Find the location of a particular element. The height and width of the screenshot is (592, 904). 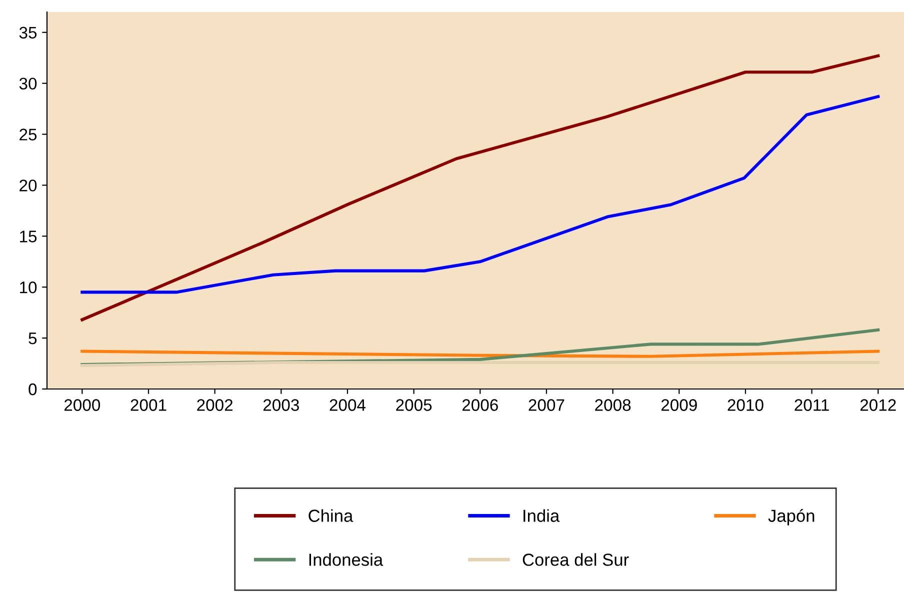

legend-label: Indonesia is located at coordinates (346, 559).